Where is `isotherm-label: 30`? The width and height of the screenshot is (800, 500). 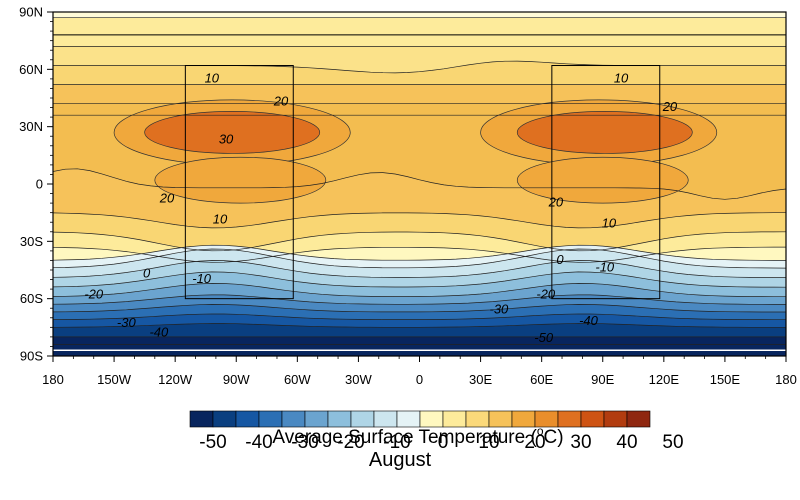 isotherm-label: 30 is located at coordinates (226, 138).